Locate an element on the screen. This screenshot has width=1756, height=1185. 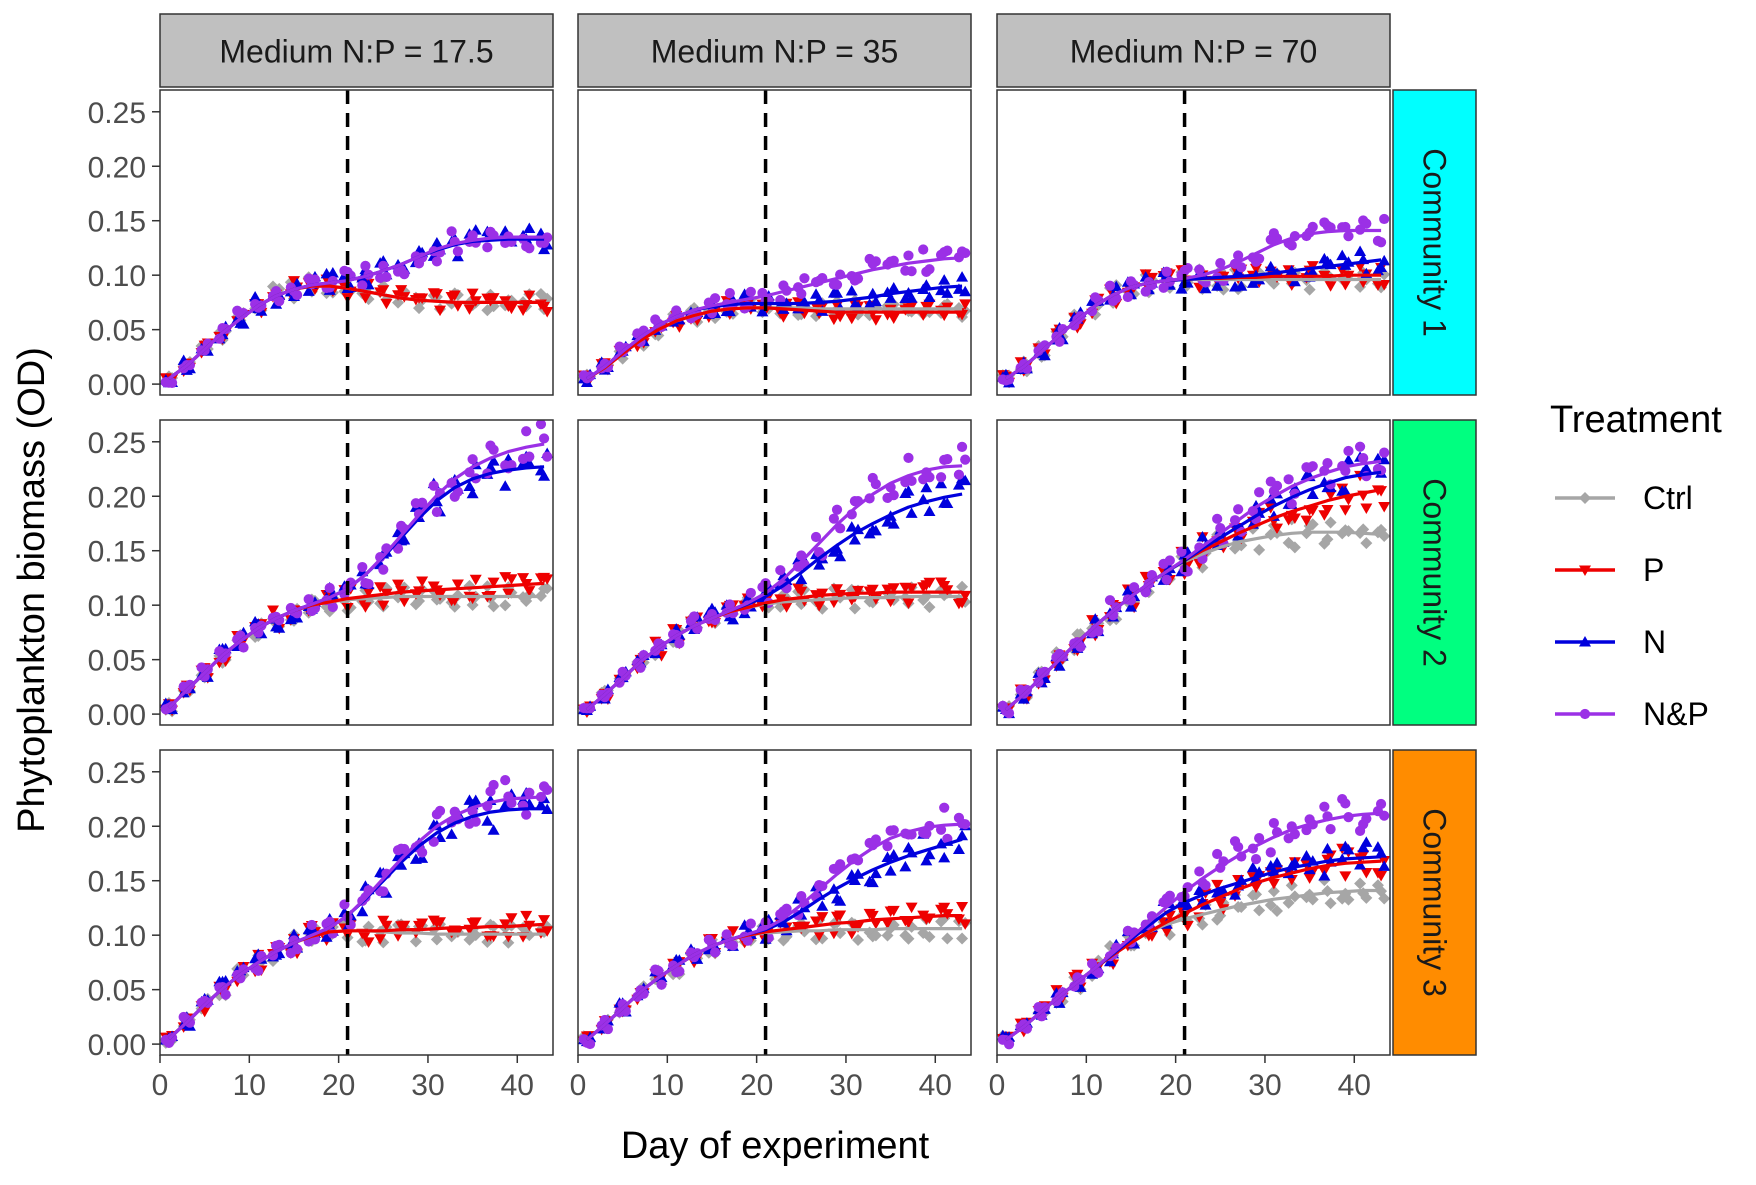
column-strip-label: Medium N:P = 17.5 is located at coordinates (356, 52).